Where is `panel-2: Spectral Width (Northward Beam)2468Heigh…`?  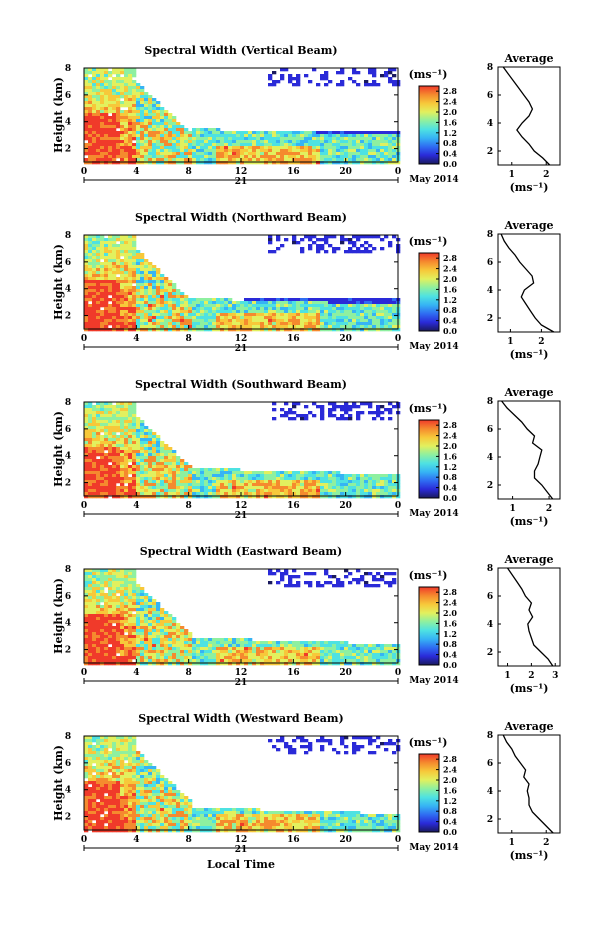
panel-2: Spectral Width (Northward Beam)2468Heigh… is located at coordinates (306, 286).